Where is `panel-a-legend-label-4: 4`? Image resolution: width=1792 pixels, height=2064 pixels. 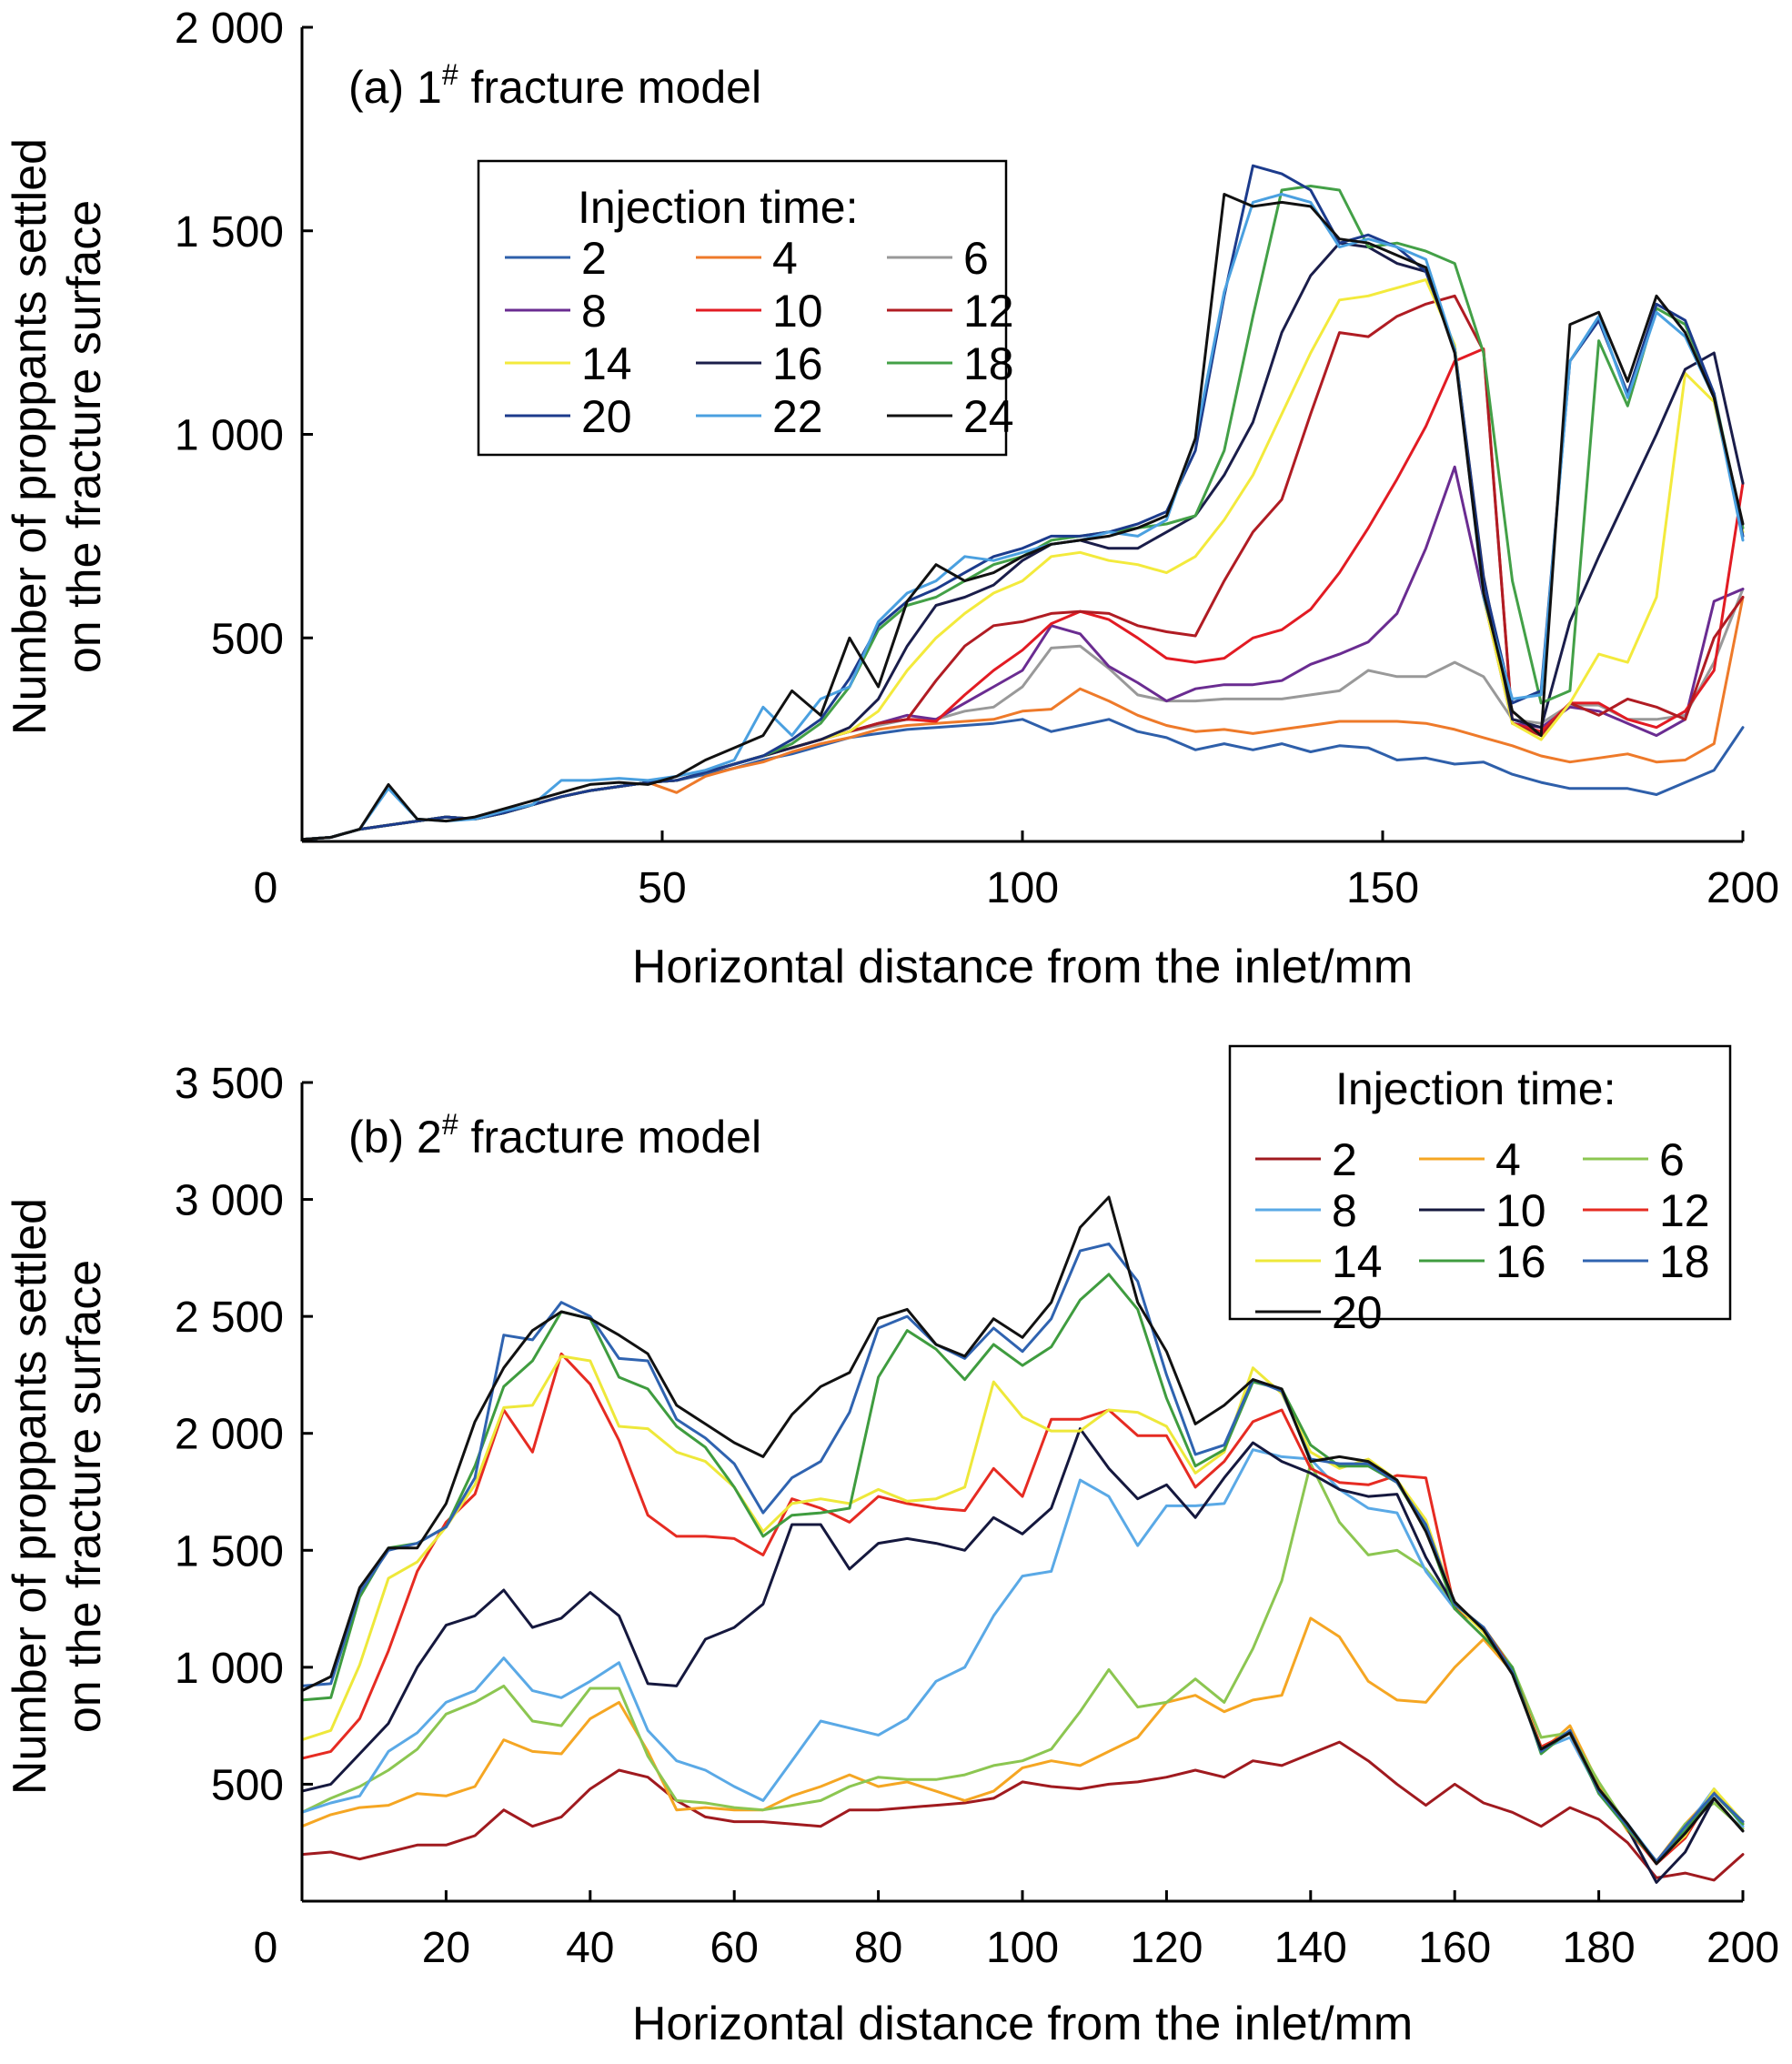 panel-a-legend-label-4: 4 is located at coordinates (785, 259).